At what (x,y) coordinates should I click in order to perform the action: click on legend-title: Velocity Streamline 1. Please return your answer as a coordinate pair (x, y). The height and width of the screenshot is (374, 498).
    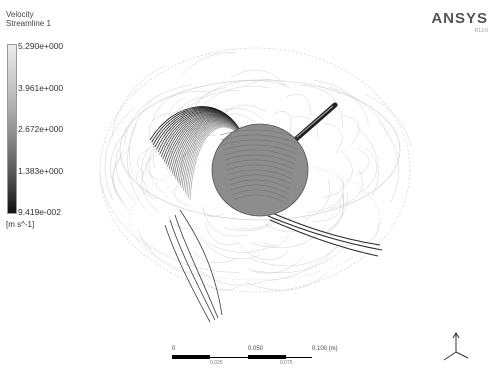
    Looking at the image, I should click on (28, 19).